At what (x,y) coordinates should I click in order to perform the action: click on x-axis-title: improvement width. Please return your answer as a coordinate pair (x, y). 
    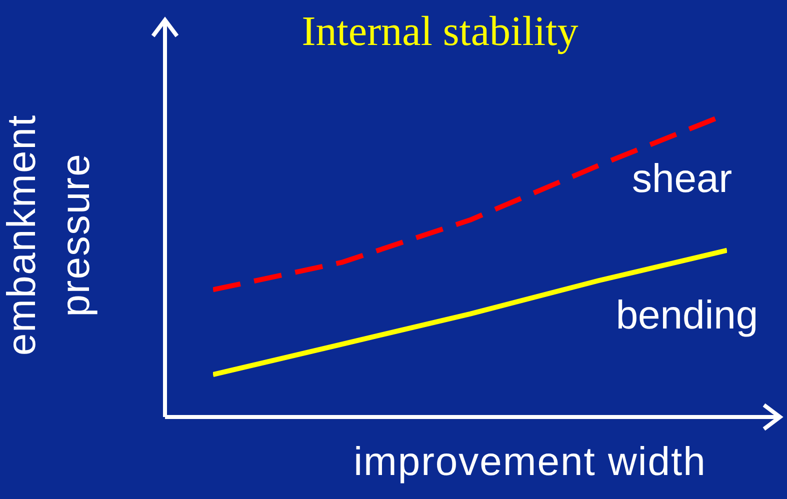
    Looking at the image, I should click on (530, 462).